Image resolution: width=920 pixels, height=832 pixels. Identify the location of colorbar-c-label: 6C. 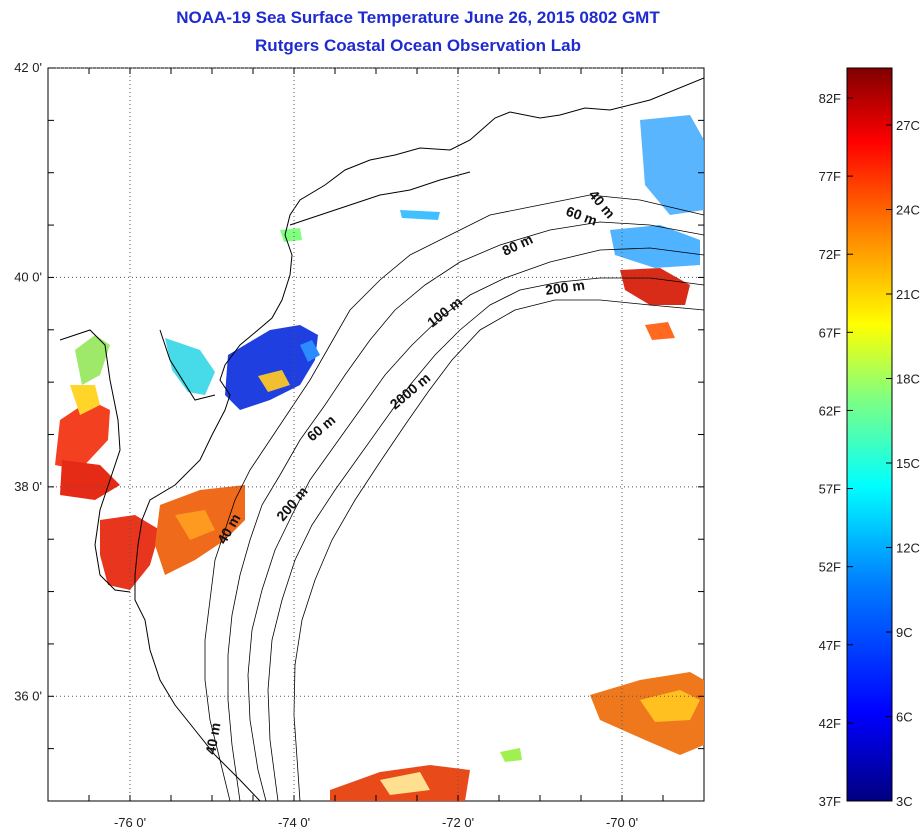
(904, 717).